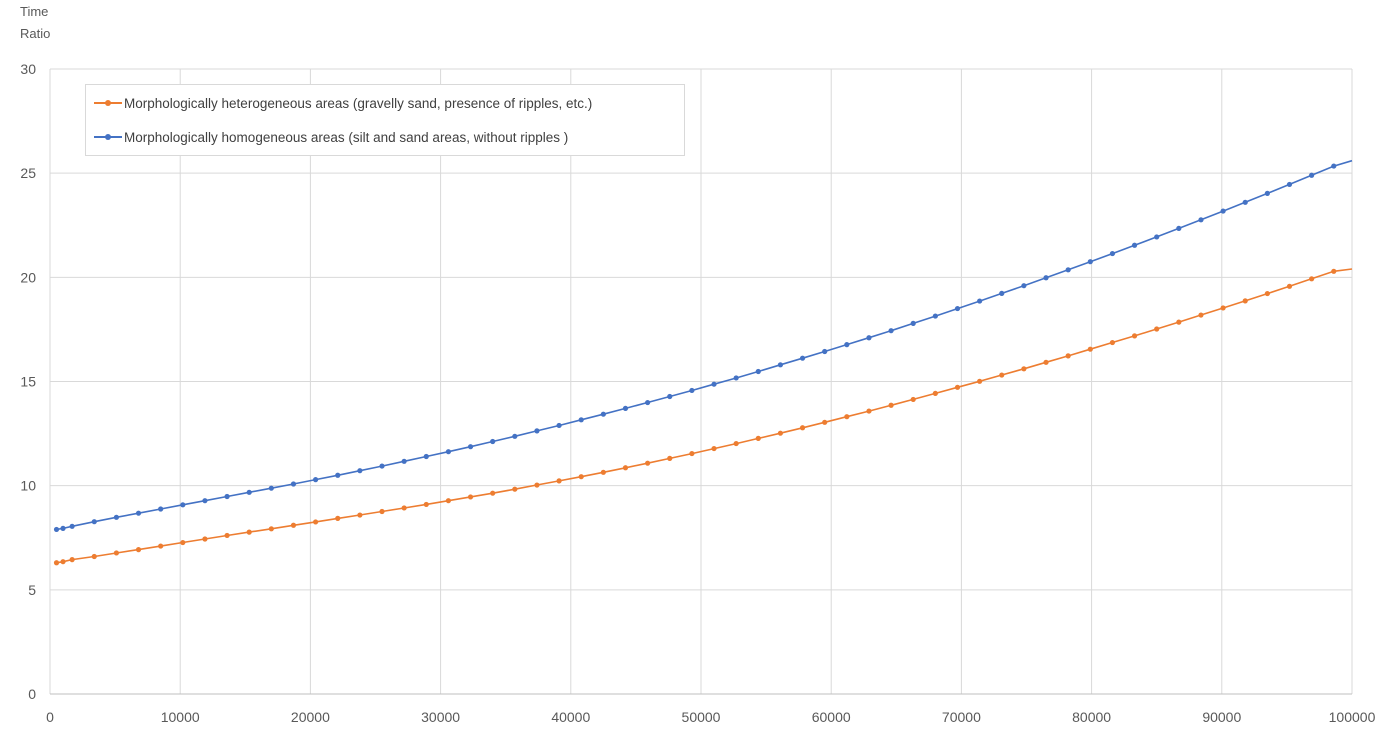 The height and width of the screenshot is (735, 1384). I want to click on x-tick-label: 100000, so click(1352, 717).